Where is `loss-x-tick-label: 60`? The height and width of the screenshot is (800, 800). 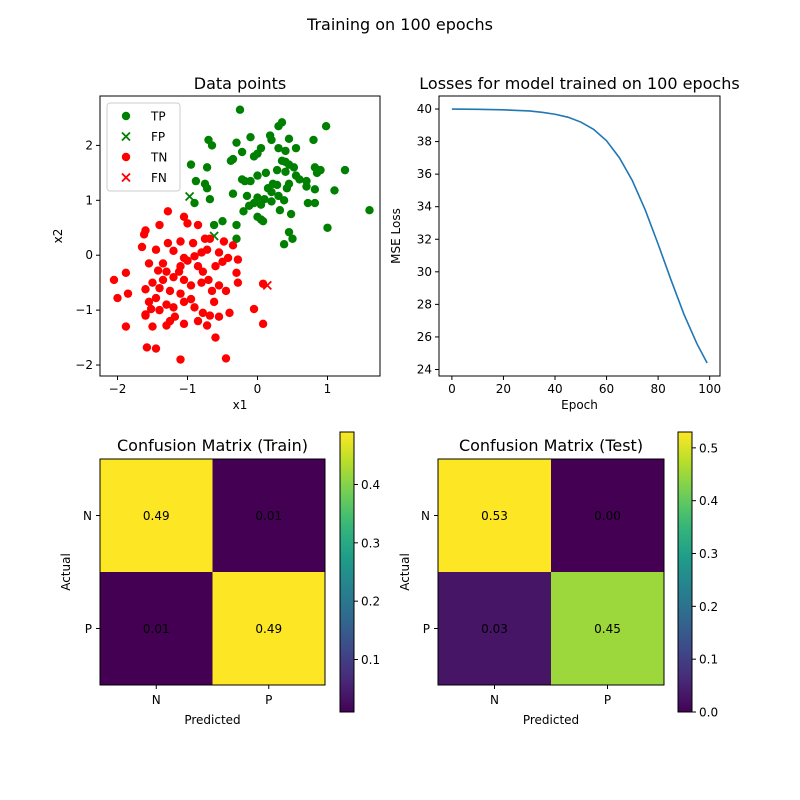
loss-x-tick-label: 60 is located at coordinates (606, 389).